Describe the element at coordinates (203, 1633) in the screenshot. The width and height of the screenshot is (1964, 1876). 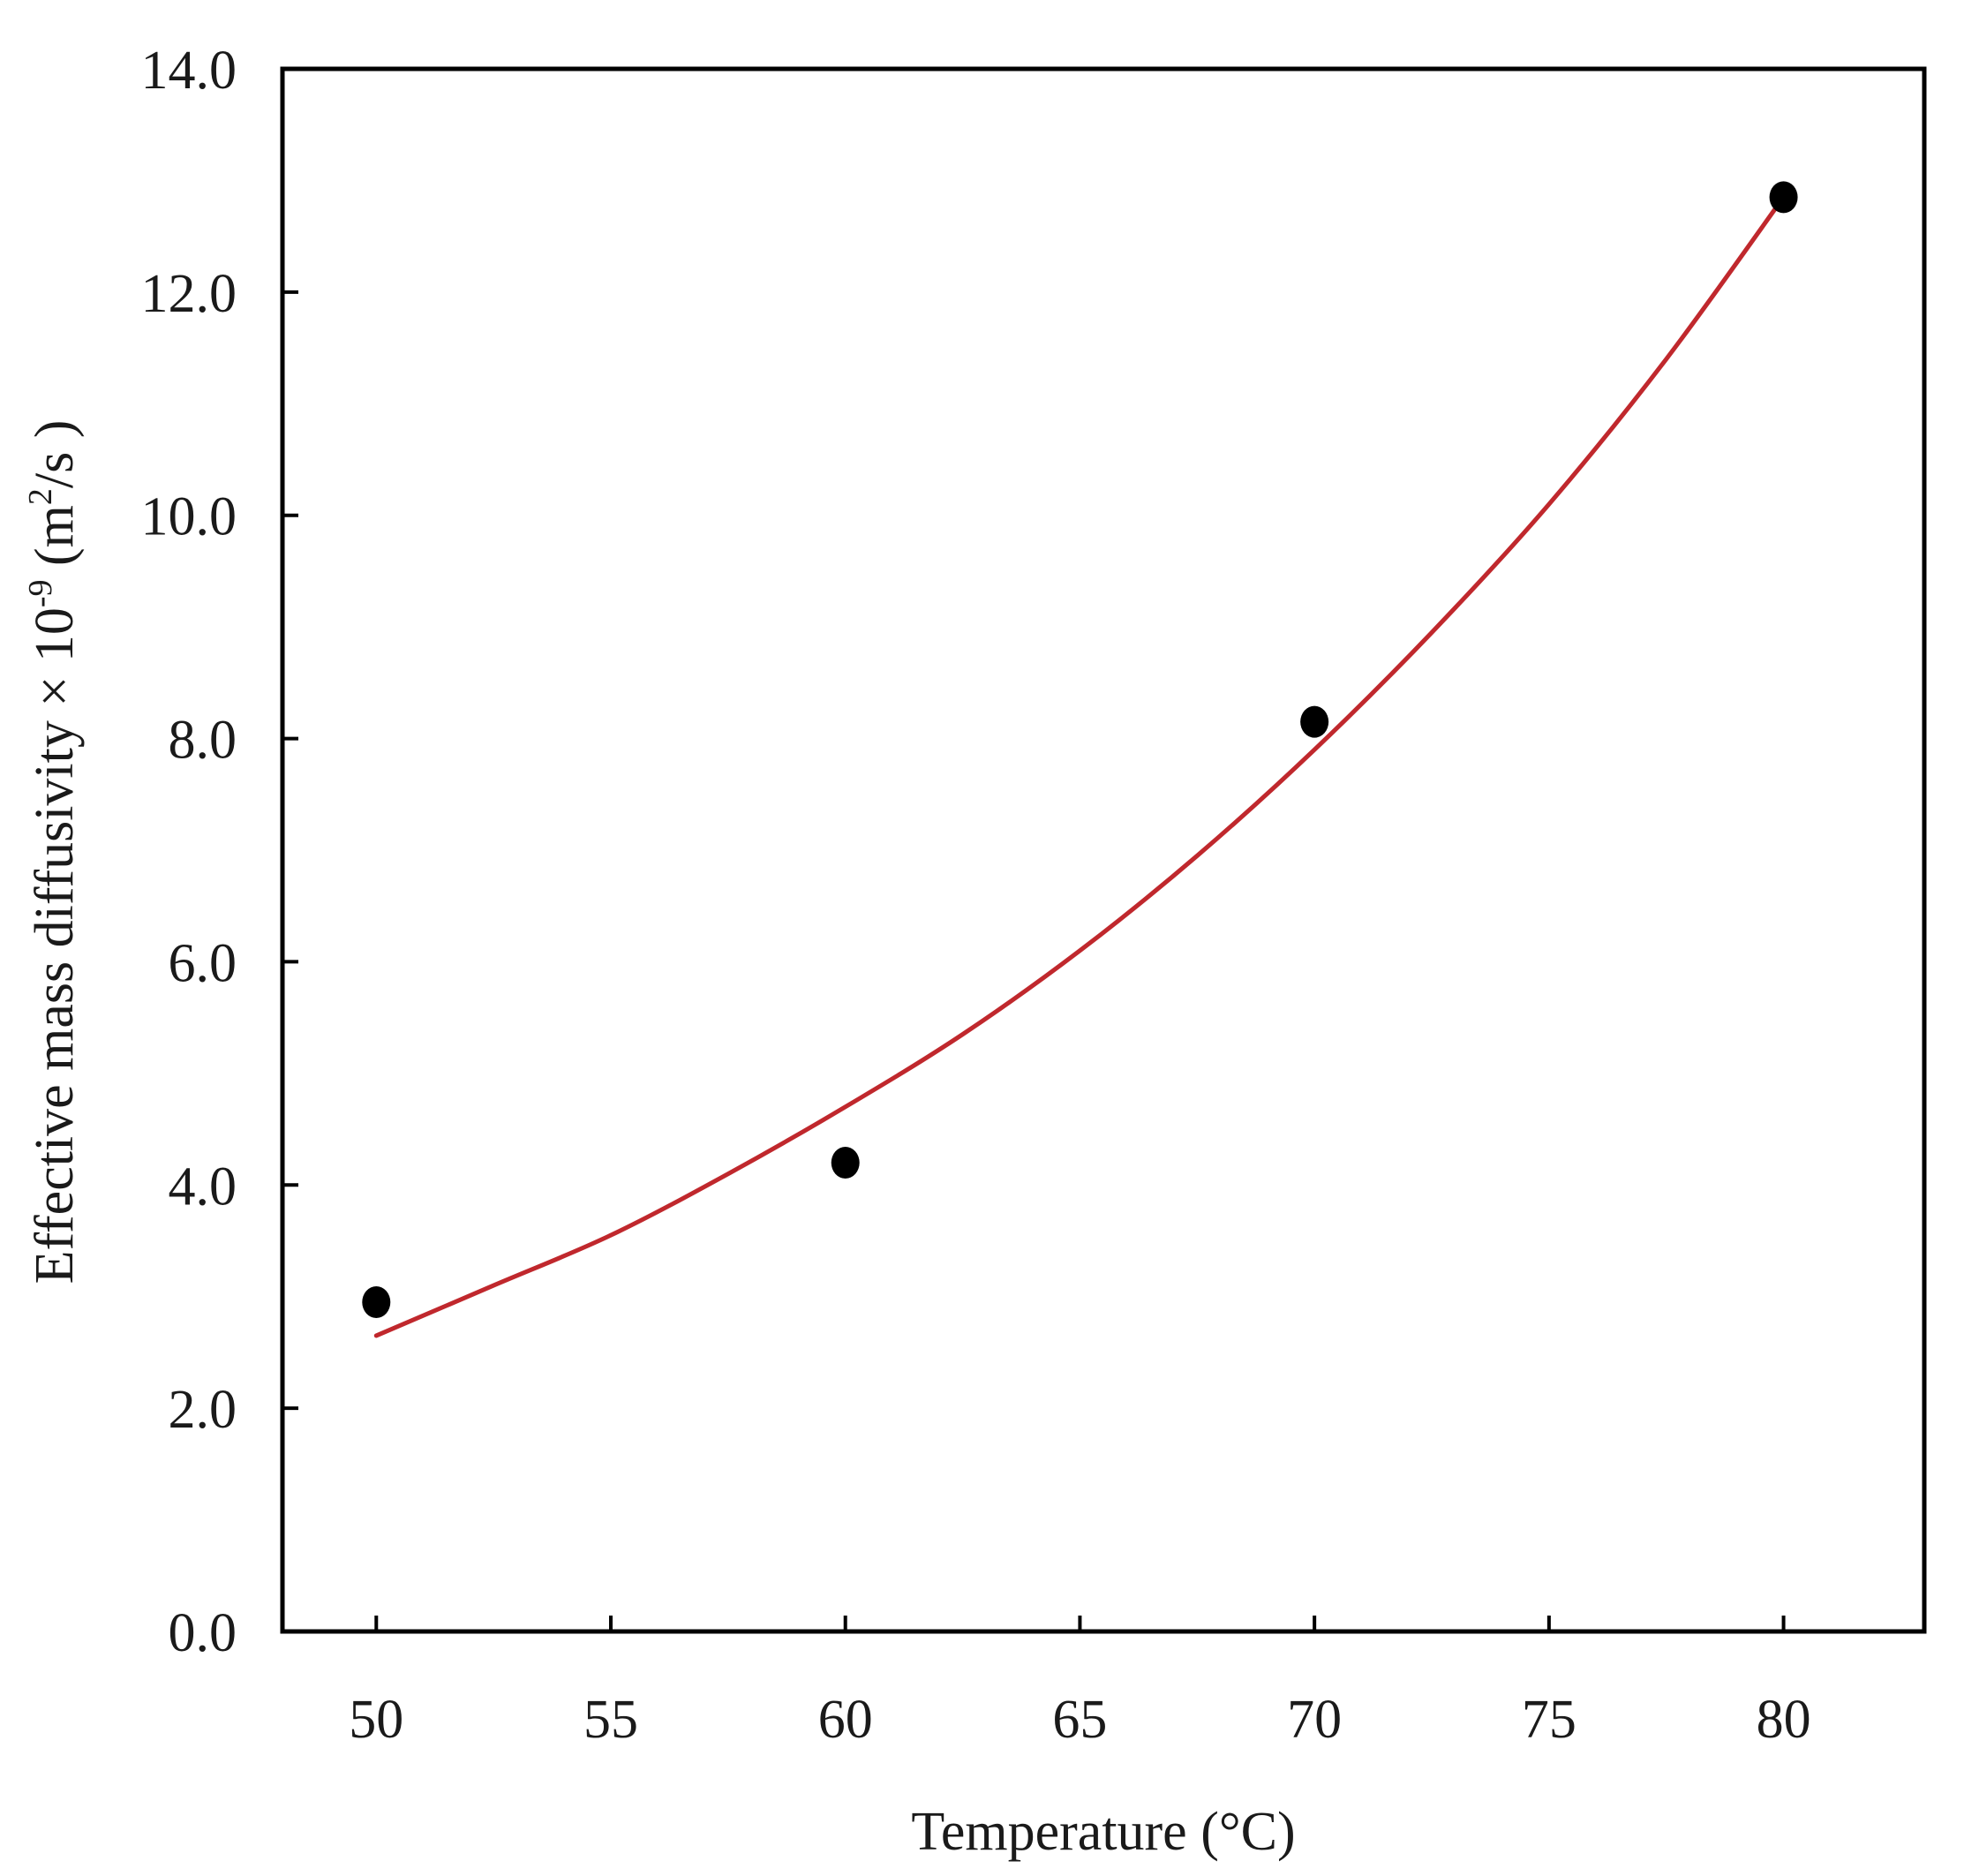
I see `y-tick-label: 0.0` at that location.